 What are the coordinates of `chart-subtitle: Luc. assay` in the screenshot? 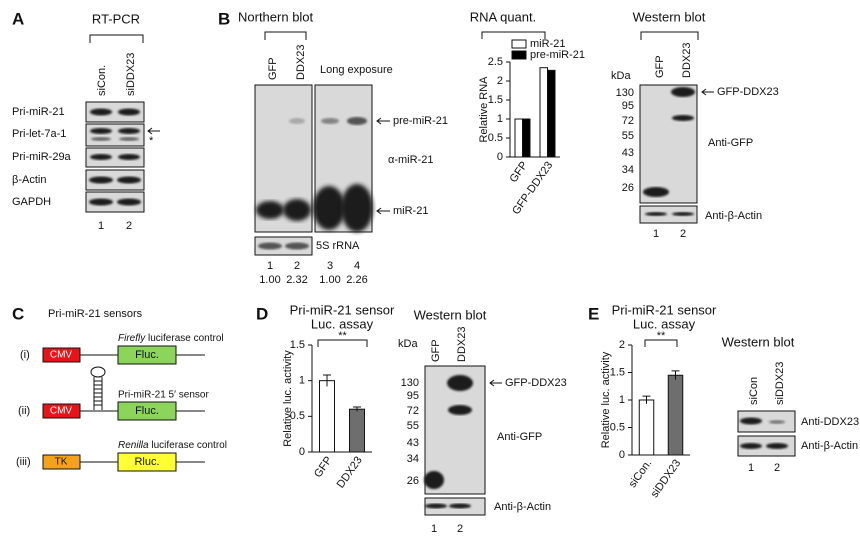 It's located at (342, 323).